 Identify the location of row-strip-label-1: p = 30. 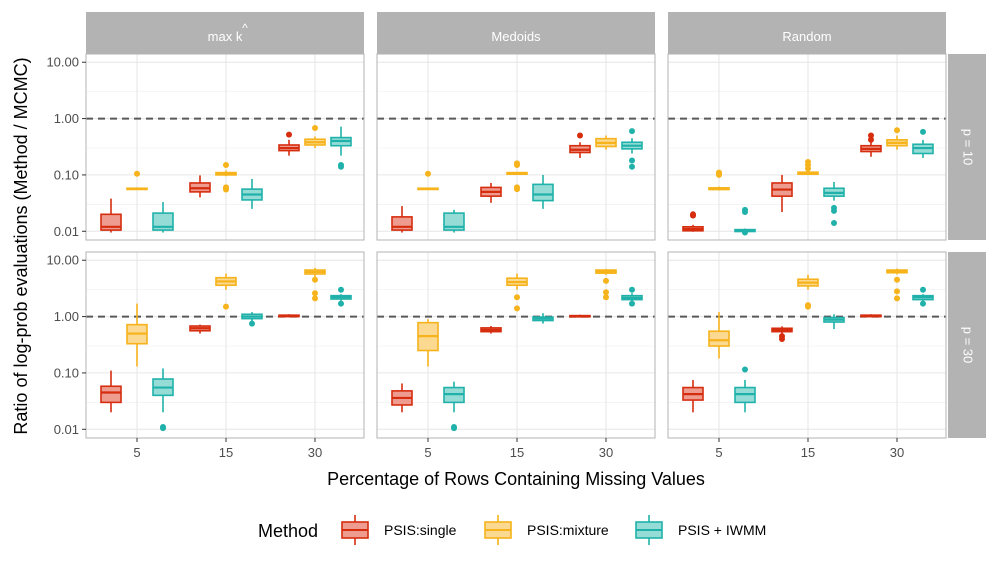
(968, 345).